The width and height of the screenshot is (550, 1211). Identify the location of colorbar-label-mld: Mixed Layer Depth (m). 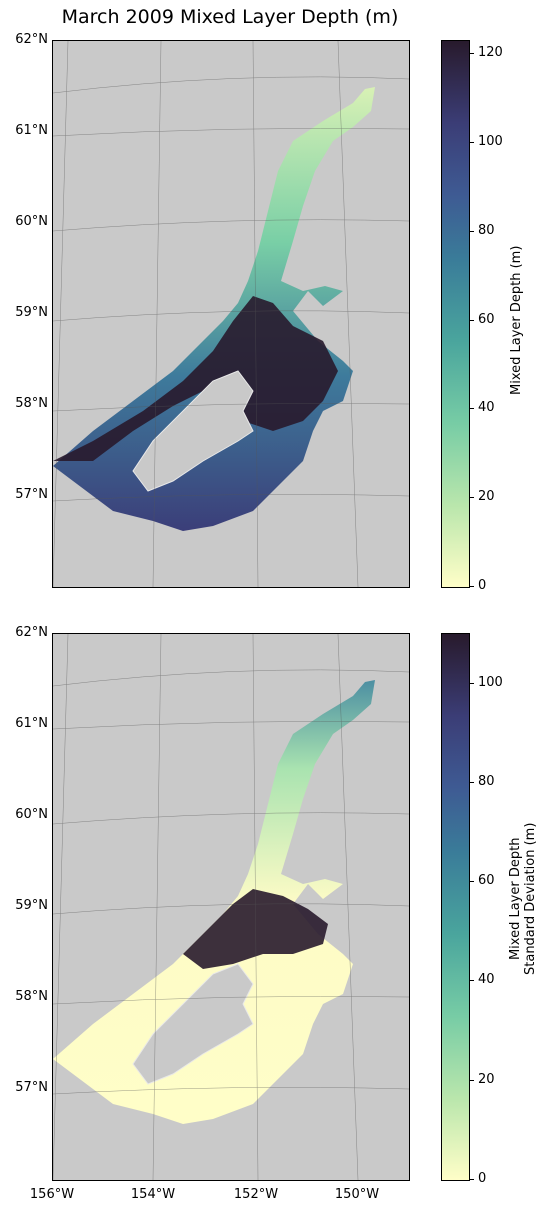
(516, 320).